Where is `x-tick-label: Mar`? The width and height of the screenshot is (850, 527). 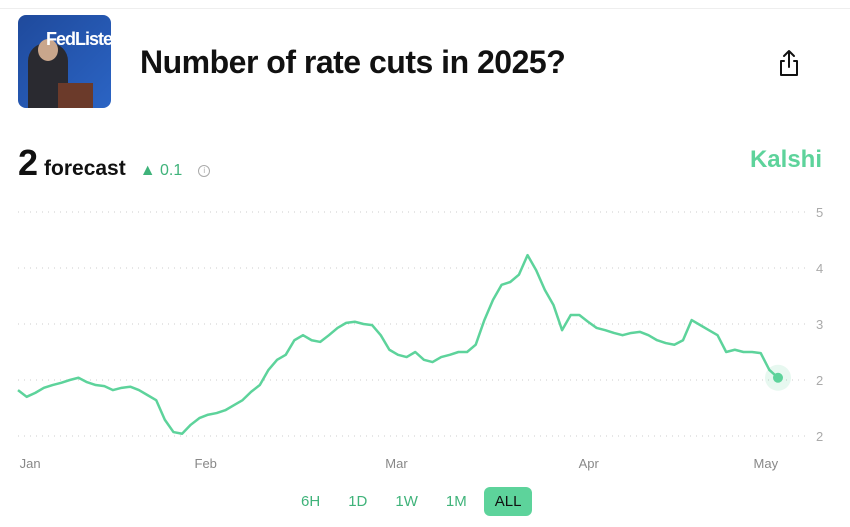
x-tick-label: Mar is located at coordinates (396, 463).